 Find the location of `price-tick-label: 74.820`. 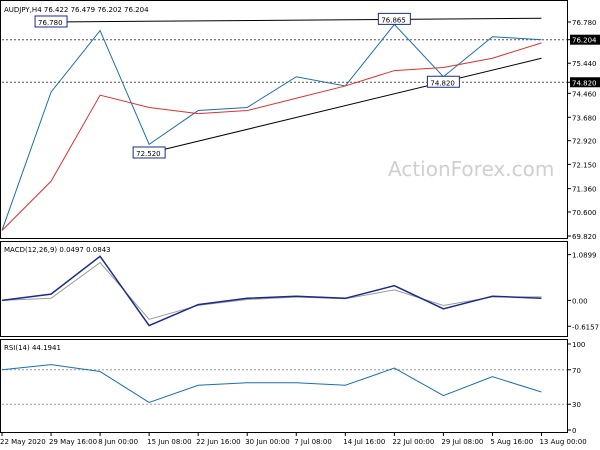

price-tick-label: 74.820 is located at coordinates (584, 83).